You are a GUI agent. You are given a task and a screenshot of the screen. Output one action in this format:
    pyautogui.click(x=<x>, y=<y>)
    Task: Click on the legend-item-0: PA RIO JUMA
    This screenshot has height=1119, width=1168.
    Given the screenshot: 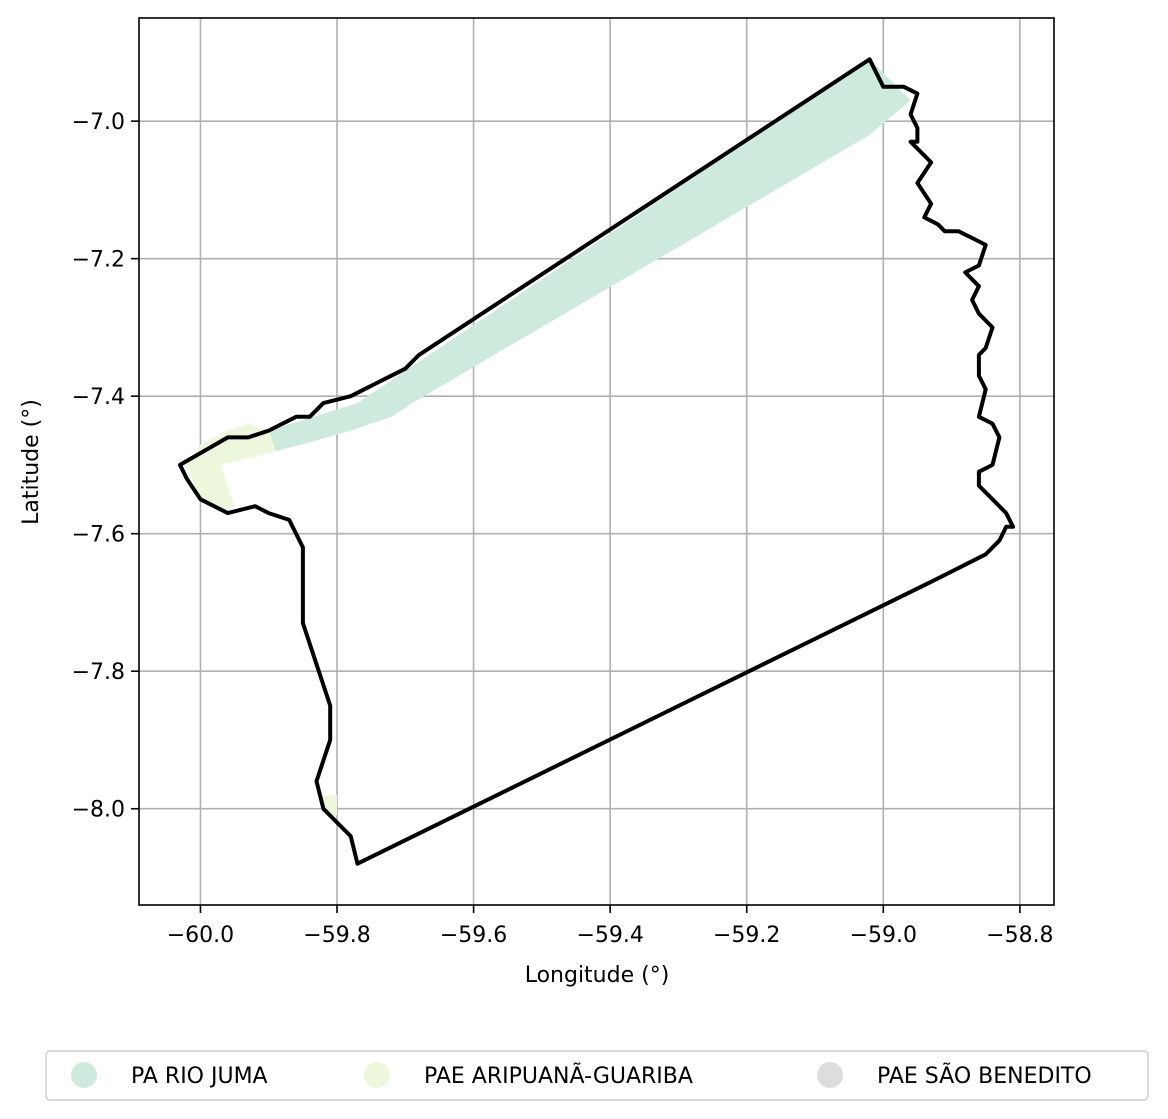 What is the action you would take?
    pyautogui.click(x=169, y=1075)
    